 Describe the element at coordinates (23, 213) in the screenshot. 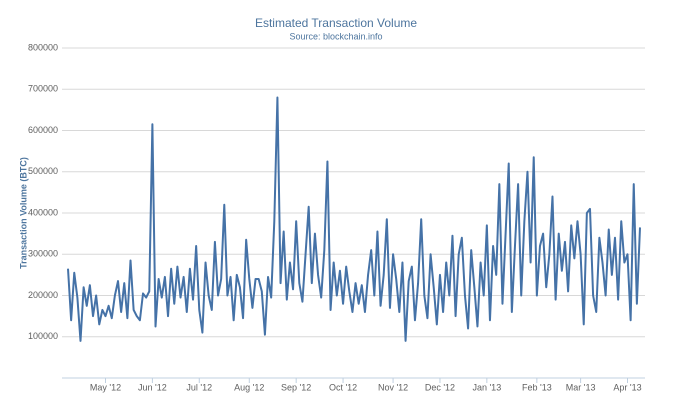

I see `y-axis-label: Transaction Volume (BTC)` at that location.